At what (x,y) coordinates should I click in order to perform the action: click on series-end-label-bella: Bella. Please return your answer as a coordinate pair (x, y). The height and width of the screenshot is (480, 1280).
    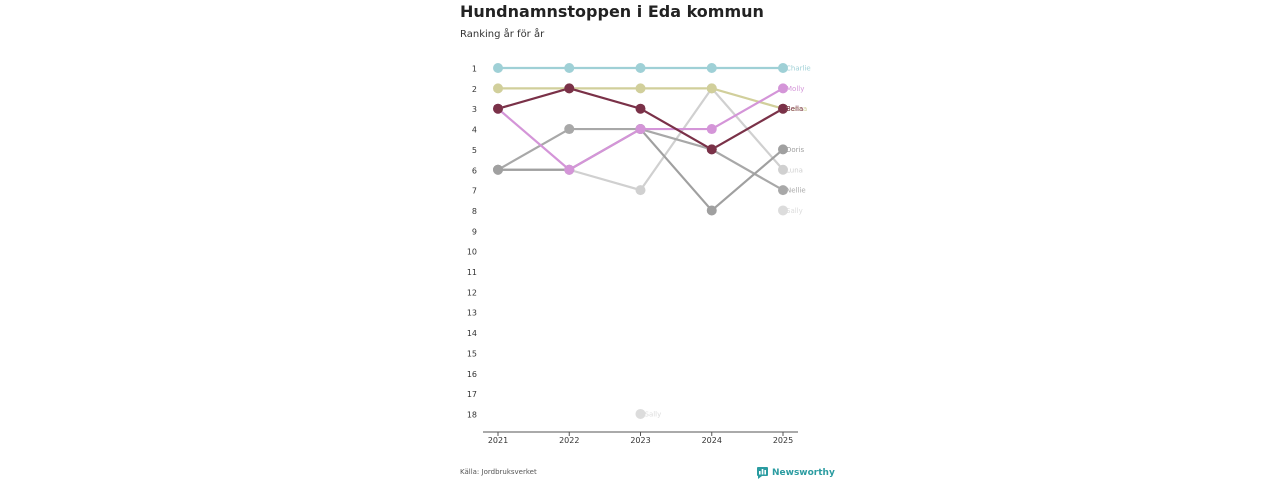
    Looking at the image, I should click on (794, 109).